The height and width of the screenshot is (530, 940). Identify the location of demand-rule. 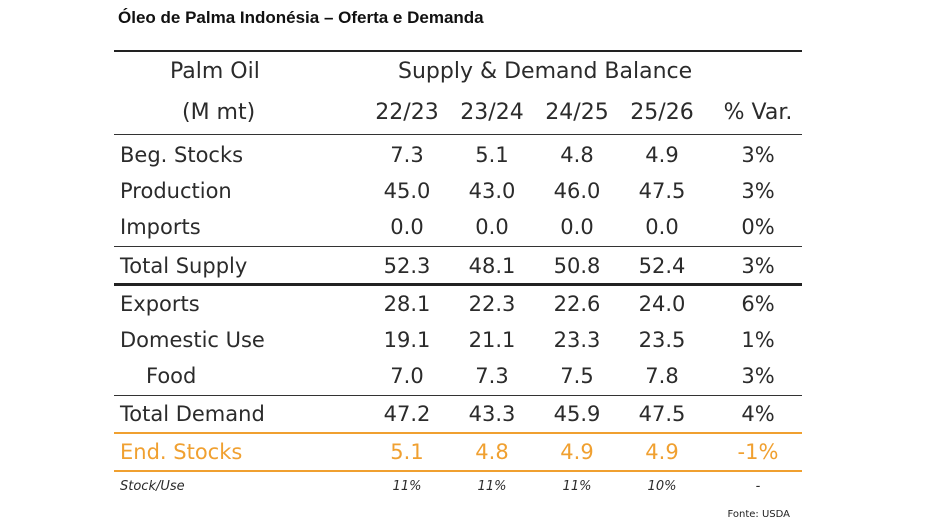
(458, 395).